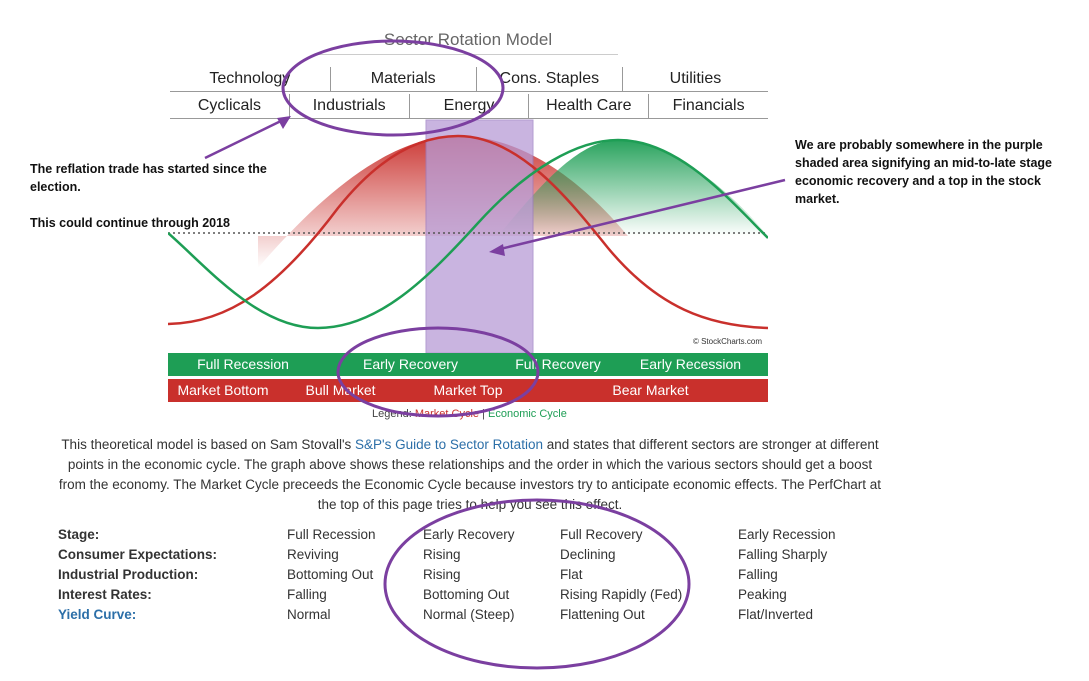  I want to click on table-cell: Flat/Inverted, so click(776, 614).